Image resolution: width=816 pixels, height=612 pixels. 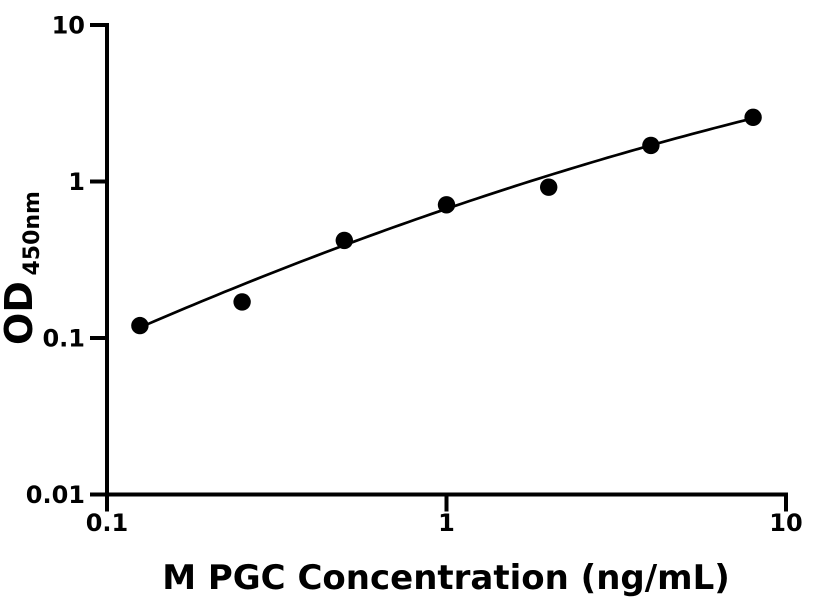 I want to click on x-axis-title: M PGC Concentration (ng/mL), so click(x=446, y=578).